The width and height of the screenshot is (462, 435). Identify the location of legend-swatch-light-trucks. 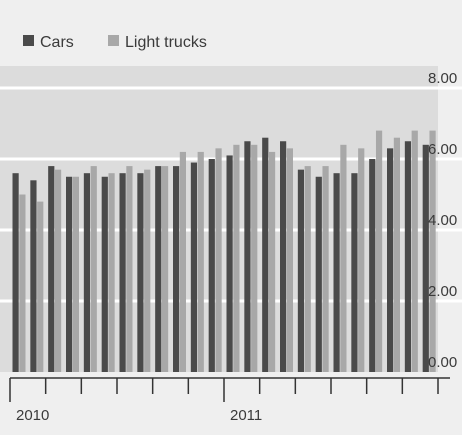
(113, 40).